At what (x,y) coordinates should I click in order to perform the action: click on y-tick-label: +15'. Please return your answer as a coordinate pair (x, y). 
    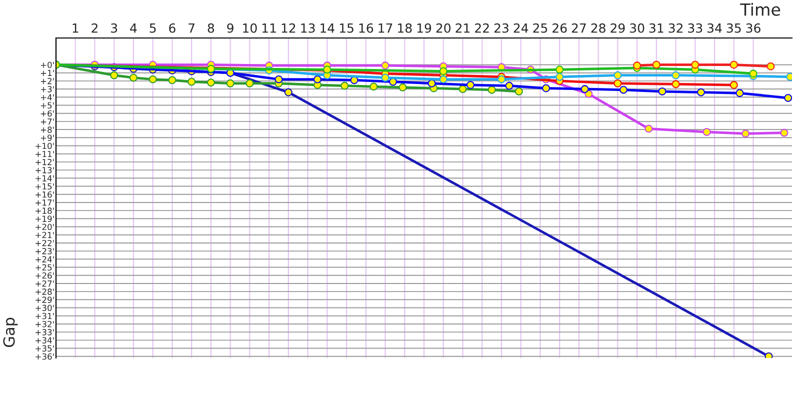
    Looking at the image, I should click on (45, 186).